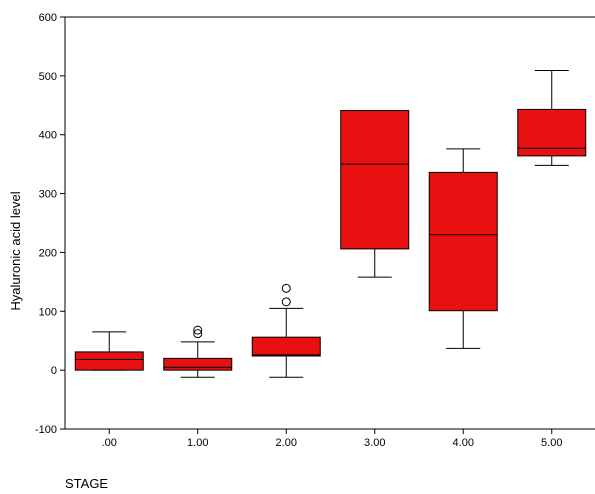  Describe the element at coordinates (551, 443) in the screenshot. I see `x-tick-label: 5.00` at that location.